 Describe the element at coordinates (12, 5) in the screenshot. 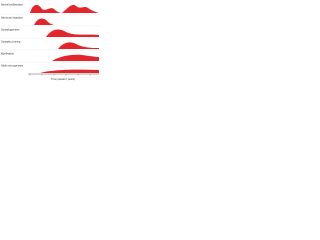

I see `row-label: Neural proliferation` at that location.